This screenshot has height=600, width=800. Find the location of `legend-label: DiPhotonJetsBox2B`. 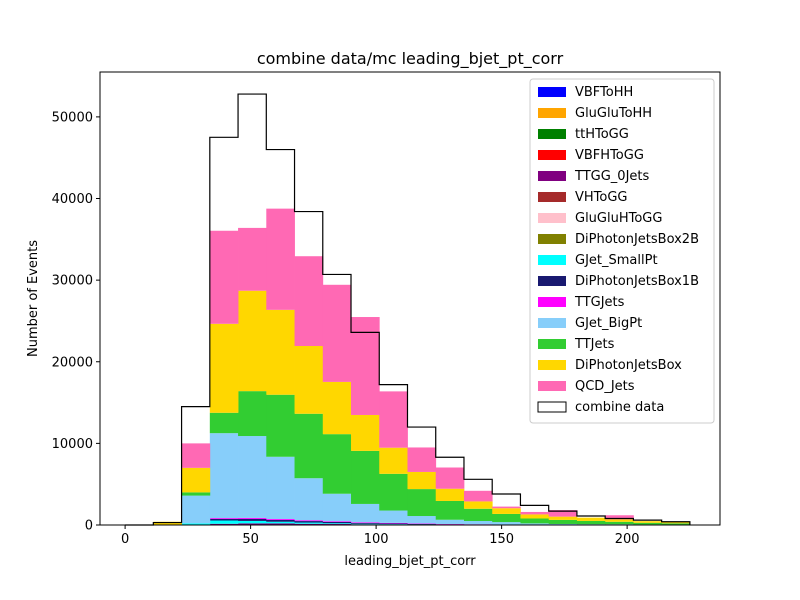

legend-label: DiPhotonJetsBox2B is located at coordinates (637, 239).